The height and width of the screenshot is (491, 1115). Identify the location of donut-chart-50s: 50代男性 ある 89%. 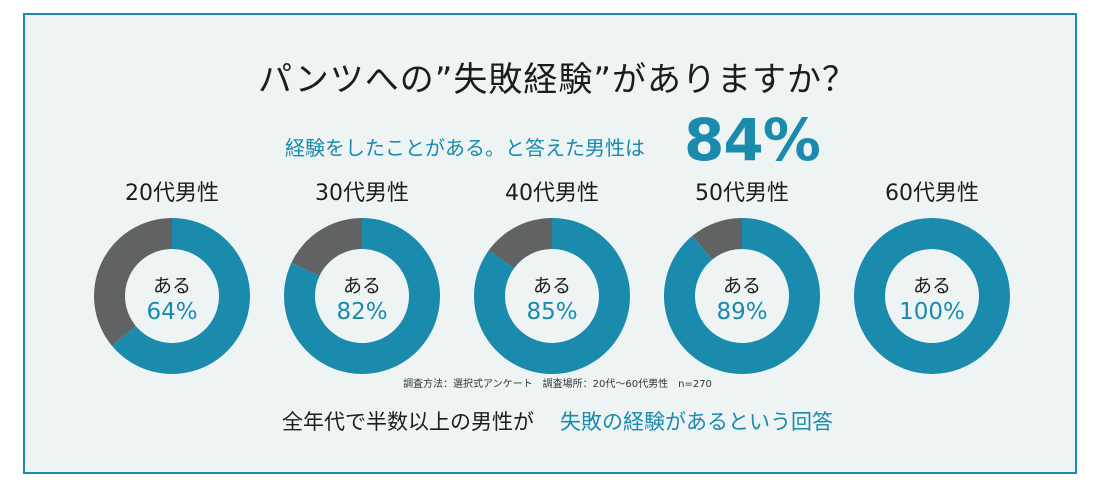
(742, 277).